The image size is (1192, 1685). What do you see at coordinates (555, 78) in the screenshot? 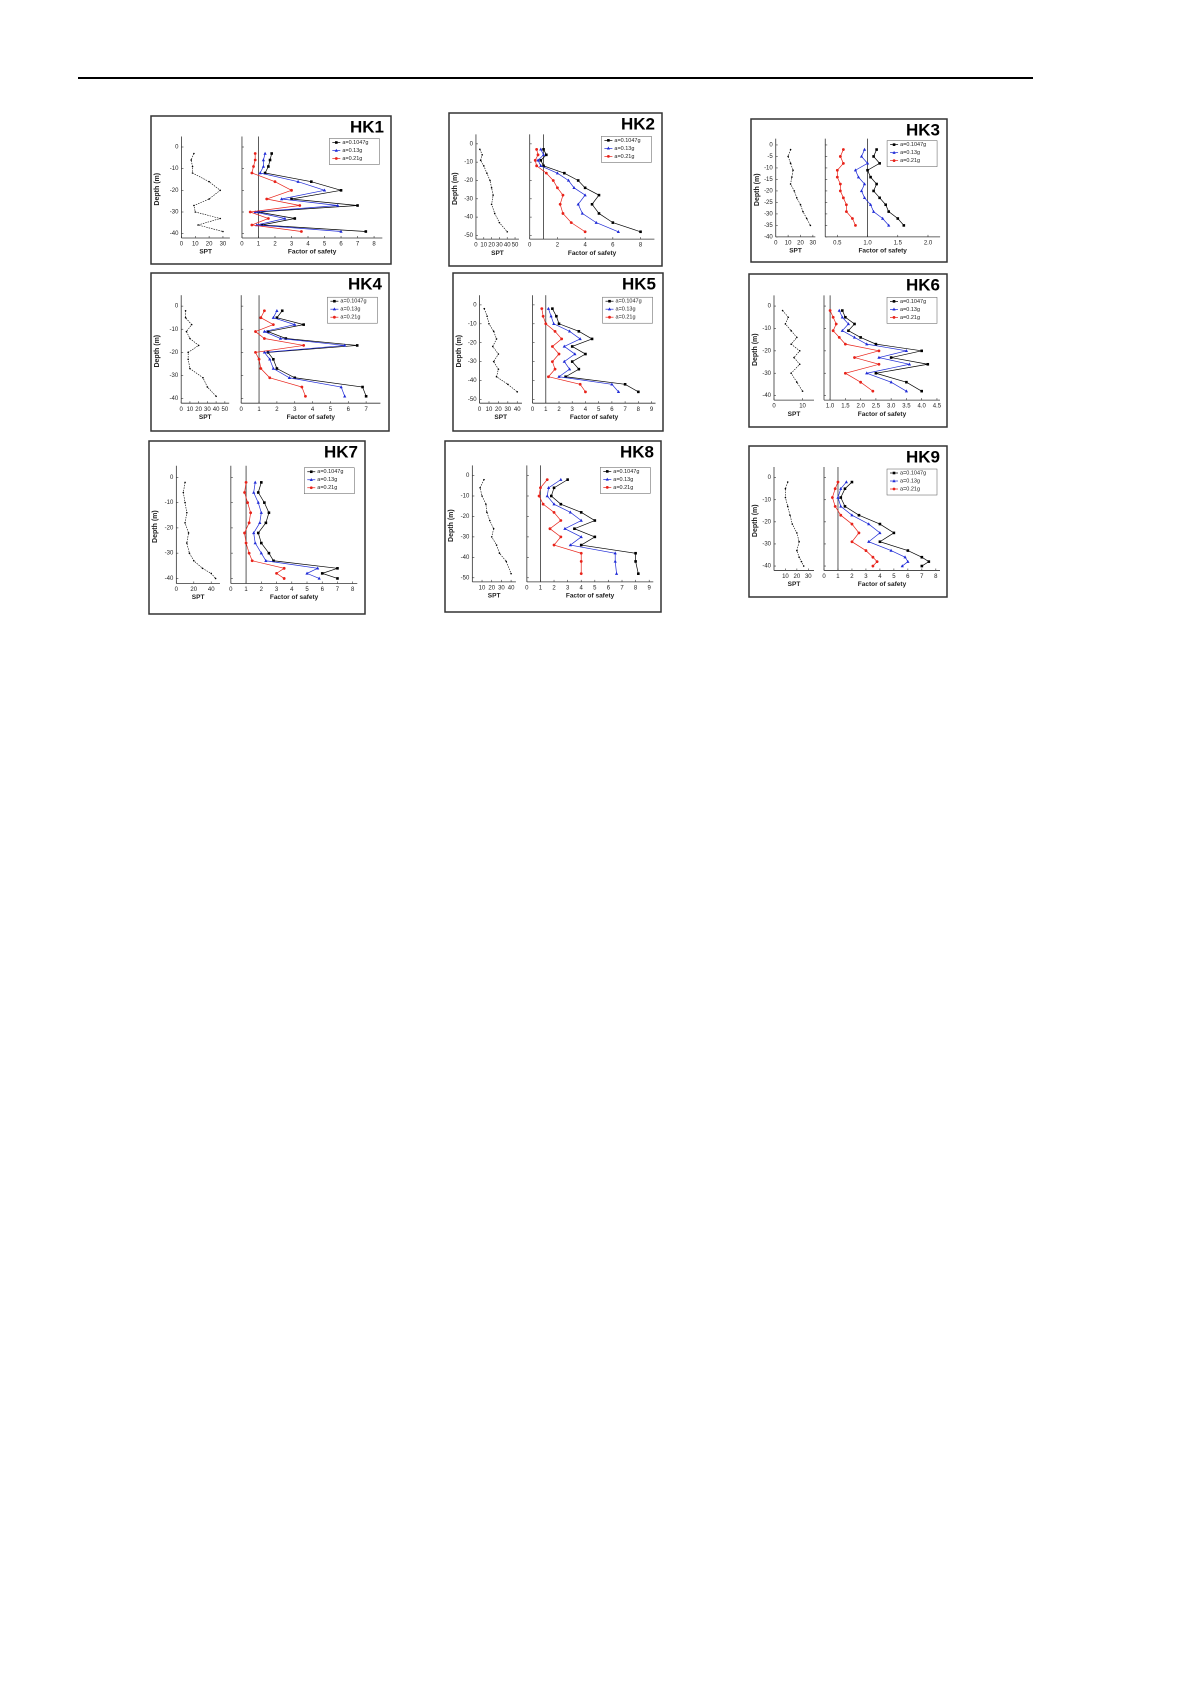
I see `header-rule` at bounding box center [555, 78].